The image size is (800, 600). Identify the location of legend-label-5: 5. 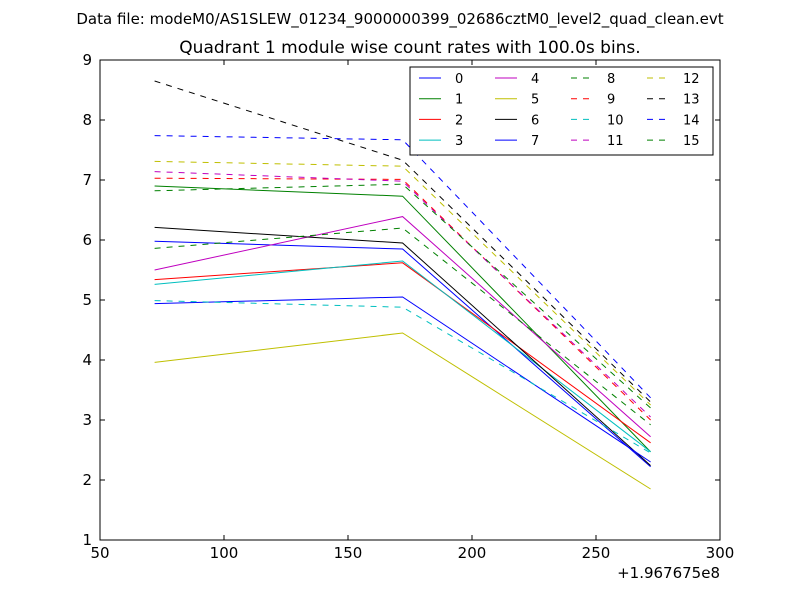
(535, 100).